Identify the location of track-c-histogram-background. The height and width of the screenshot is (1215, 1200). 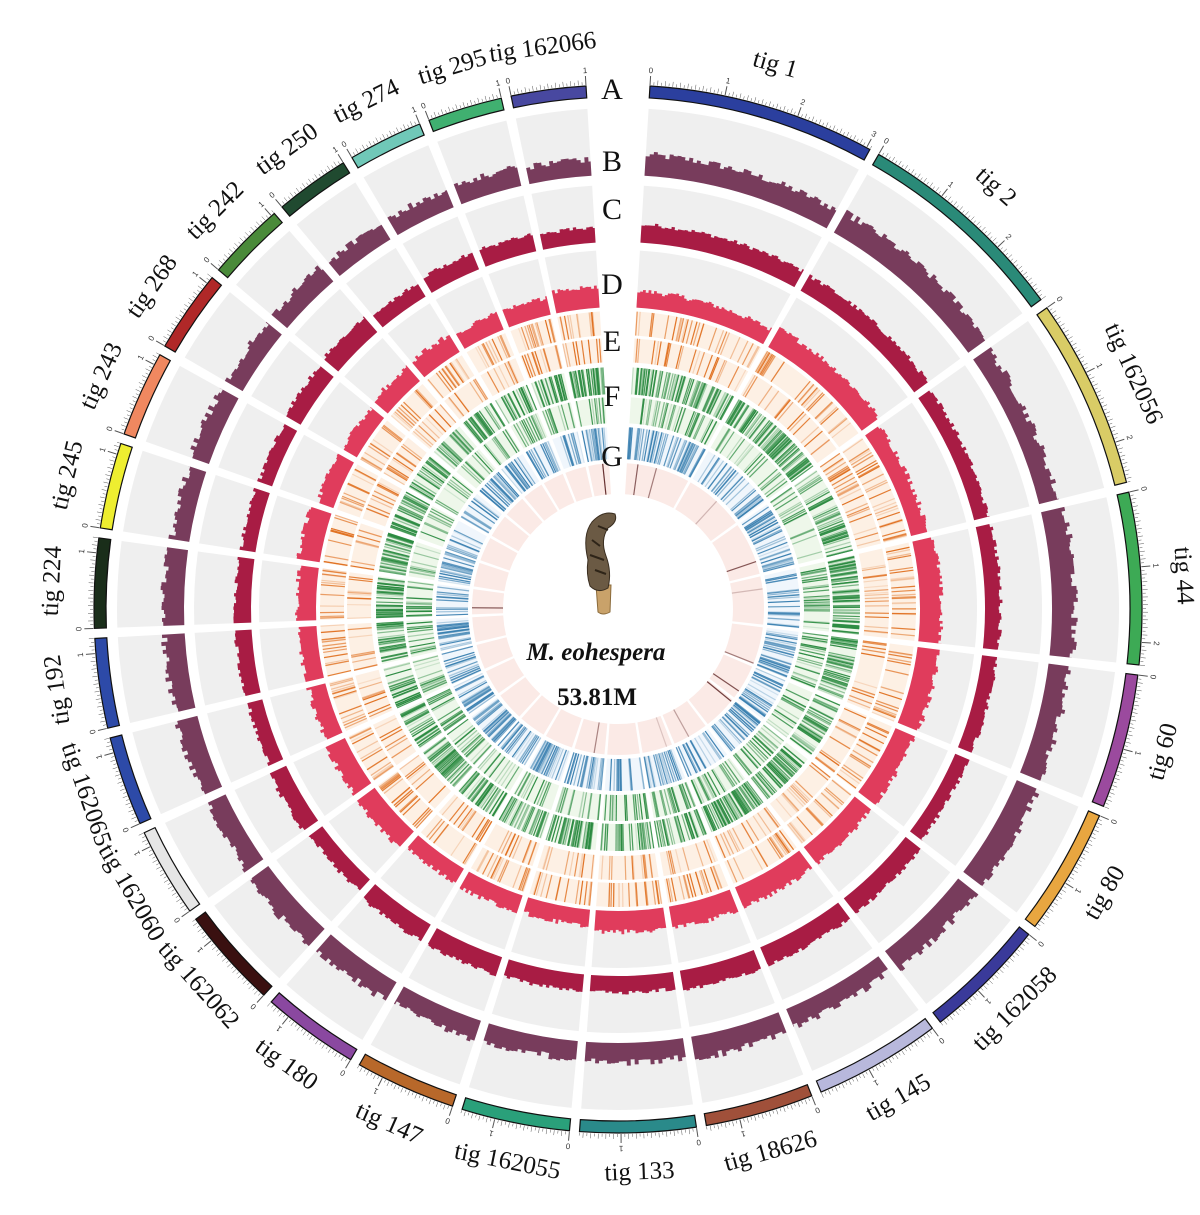
(974, 443).